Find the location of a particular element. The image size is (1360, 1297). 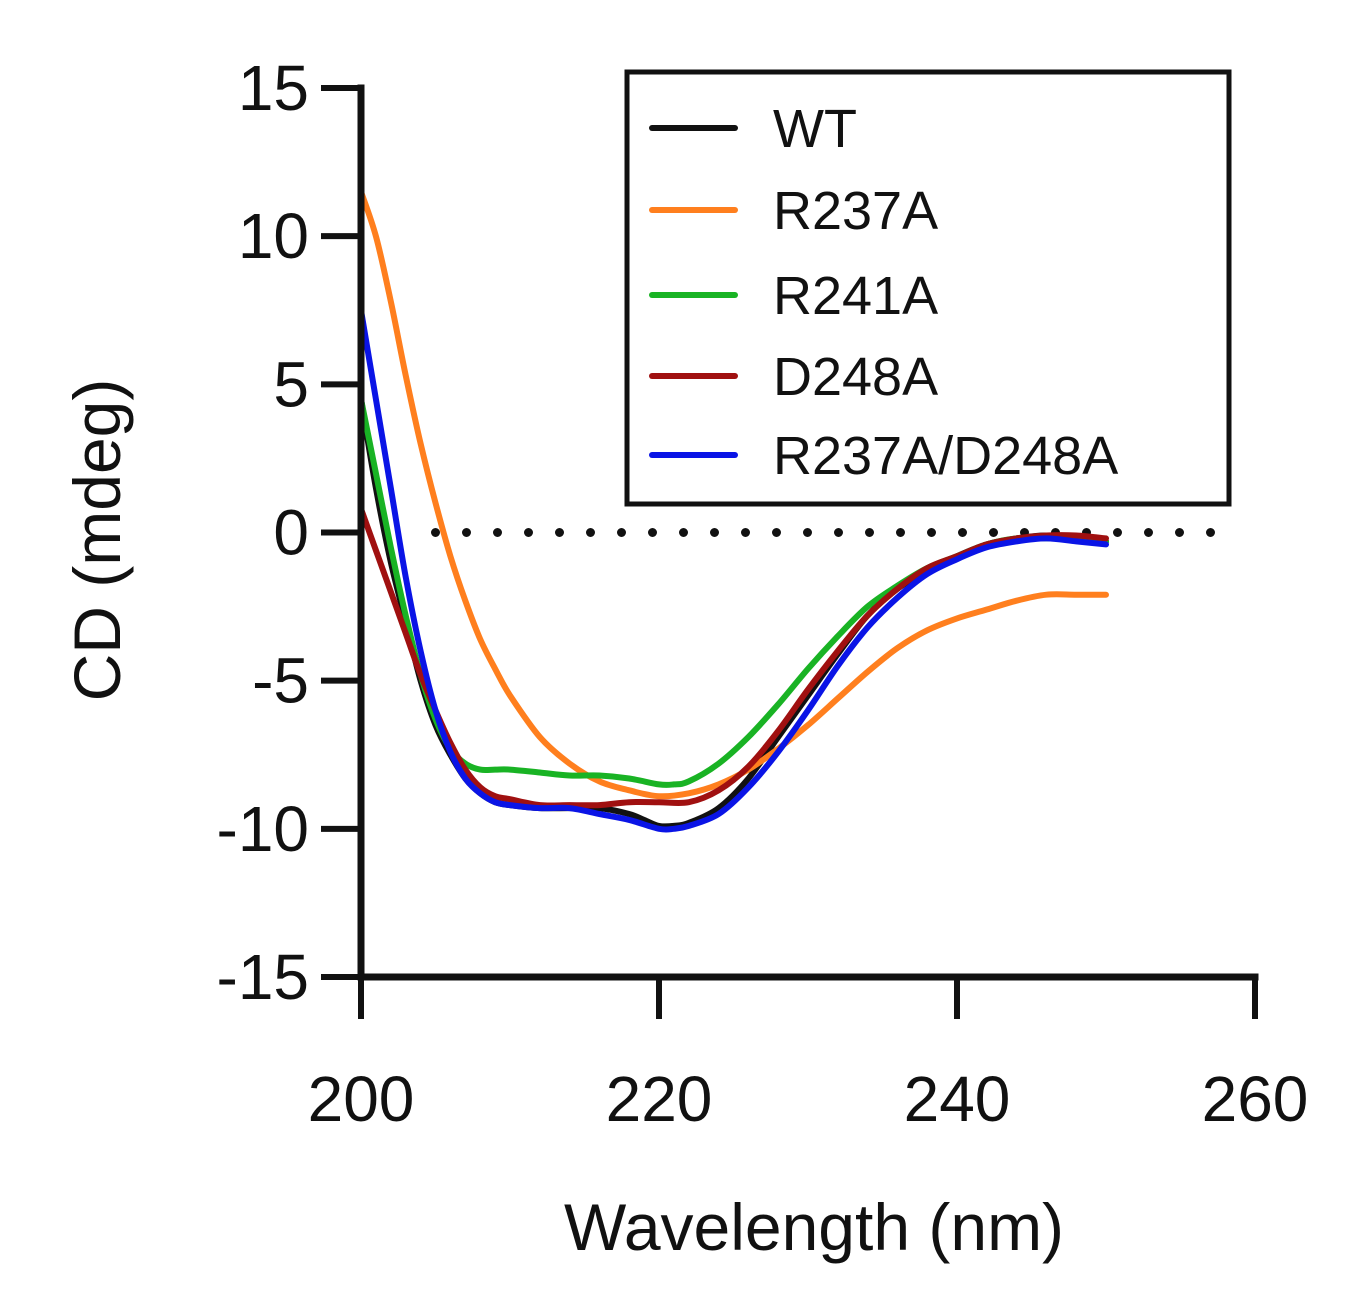

y-tick-label: -15 is located at coordinates (263, 977).